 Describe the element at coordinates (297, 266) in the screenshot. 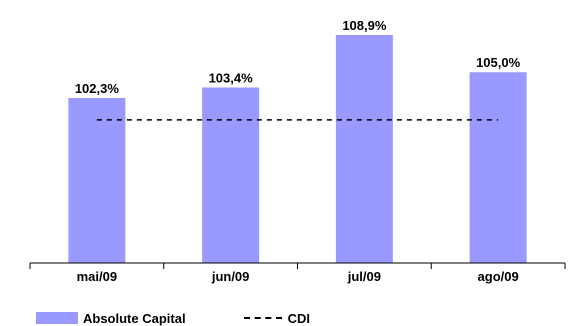

I see `x-ticks-layer` at that location.